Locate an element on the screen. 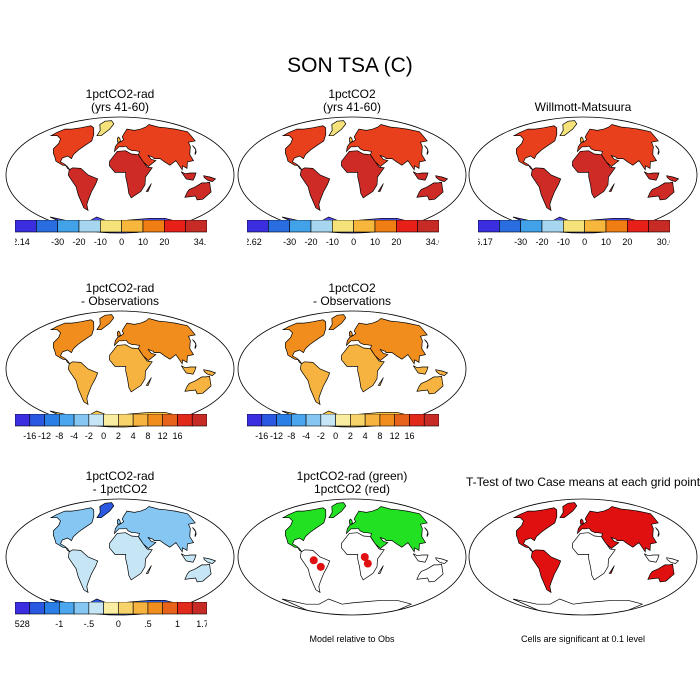 This screenshot has width=700, height=700. colorbar-tick-label: -16 is located at coordinates (29, 436).